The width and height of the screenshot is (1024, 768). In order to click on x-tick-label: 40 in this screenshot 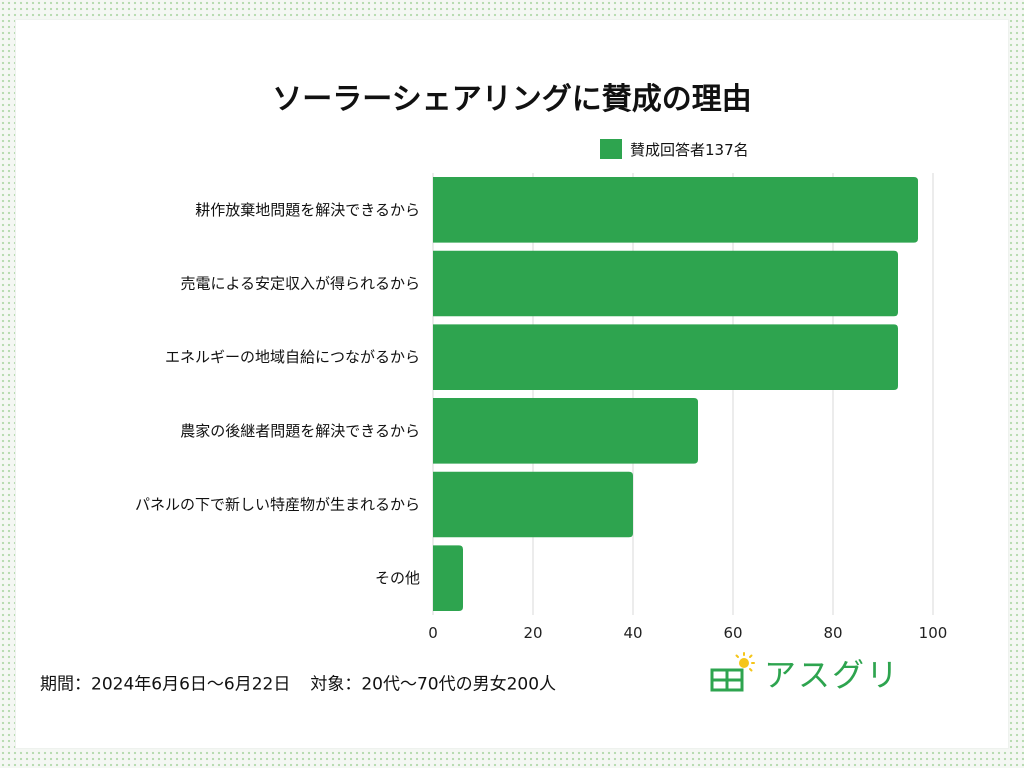, I will do `click(632, 633)`.